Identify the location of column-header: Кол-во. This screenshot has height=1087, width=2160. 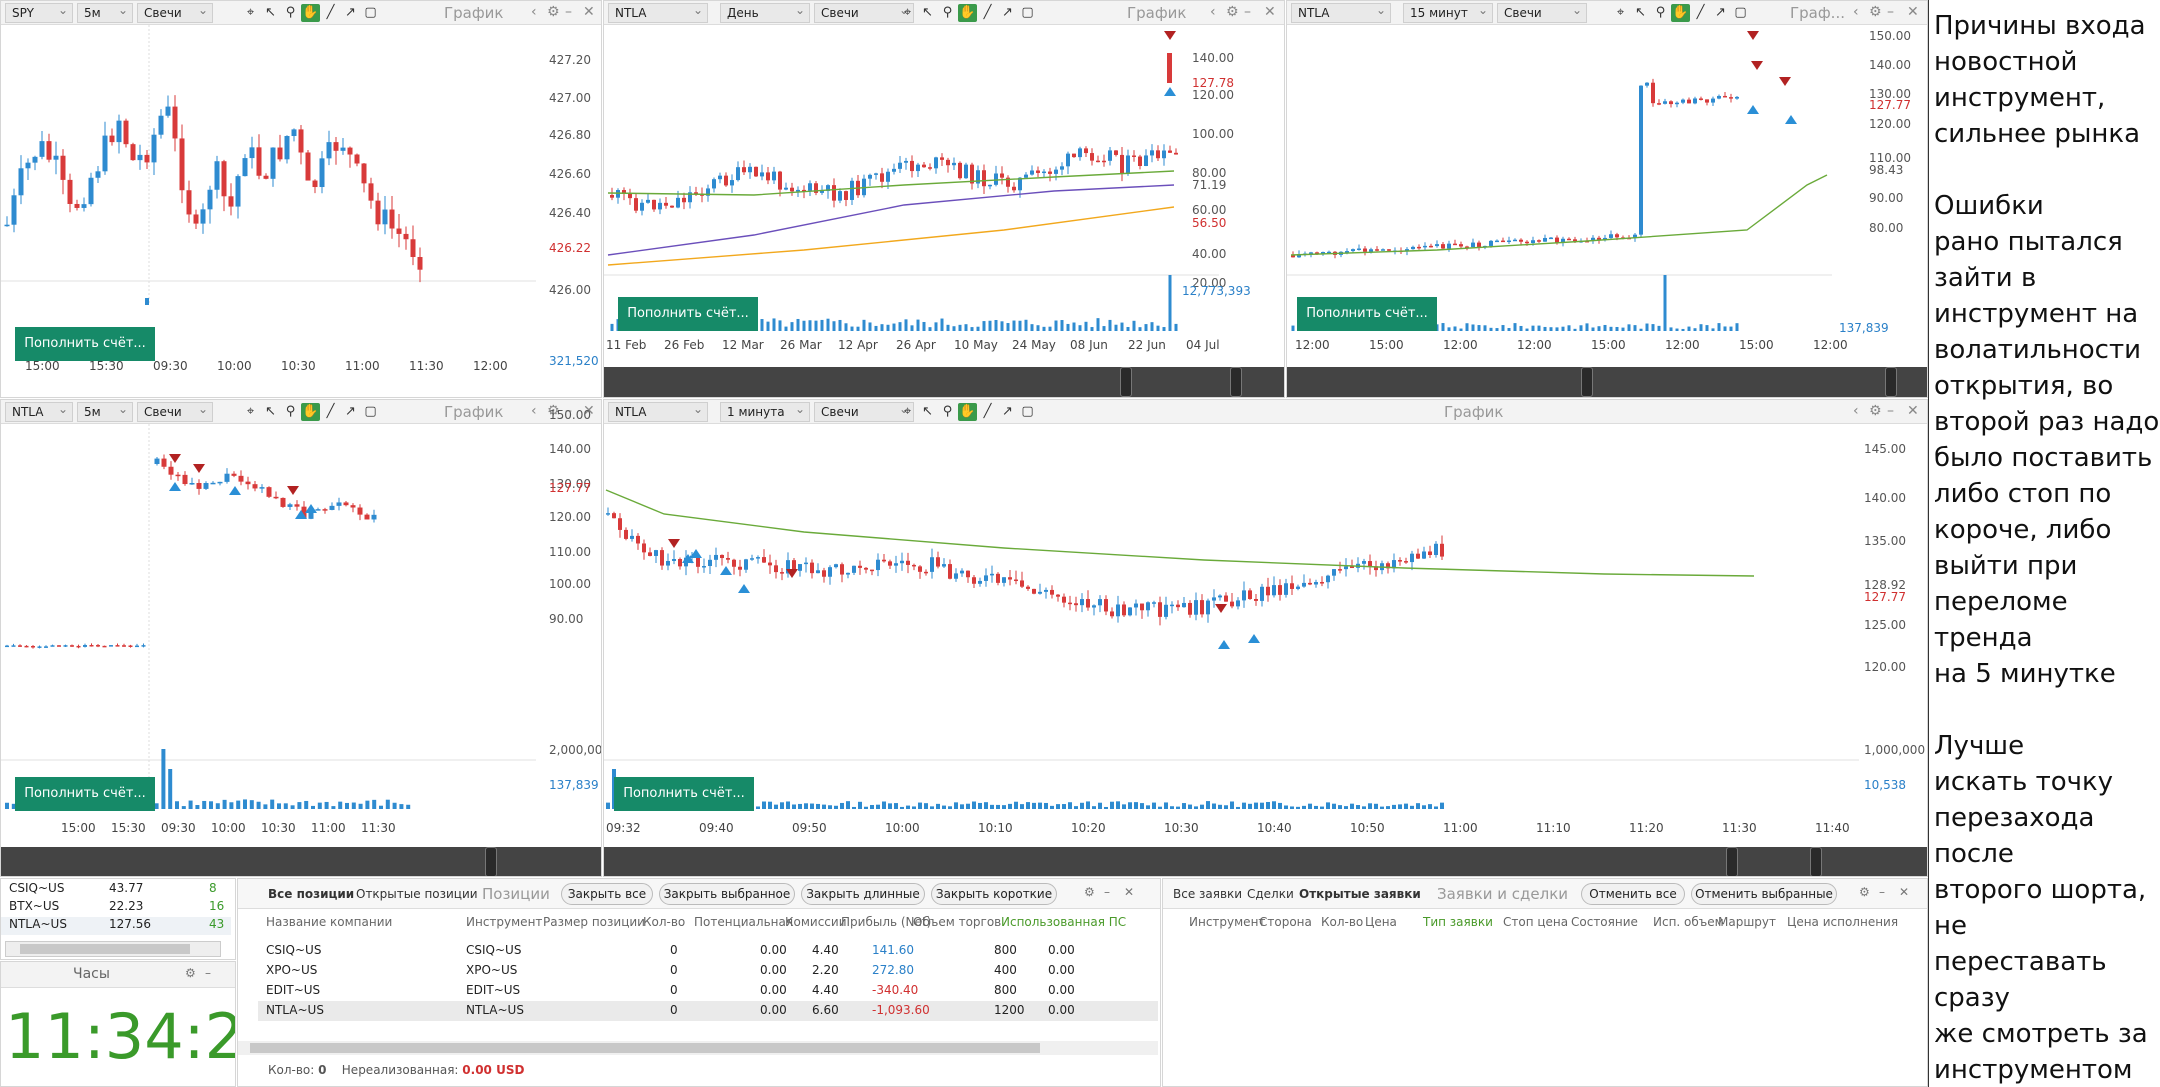
(1342, 922).